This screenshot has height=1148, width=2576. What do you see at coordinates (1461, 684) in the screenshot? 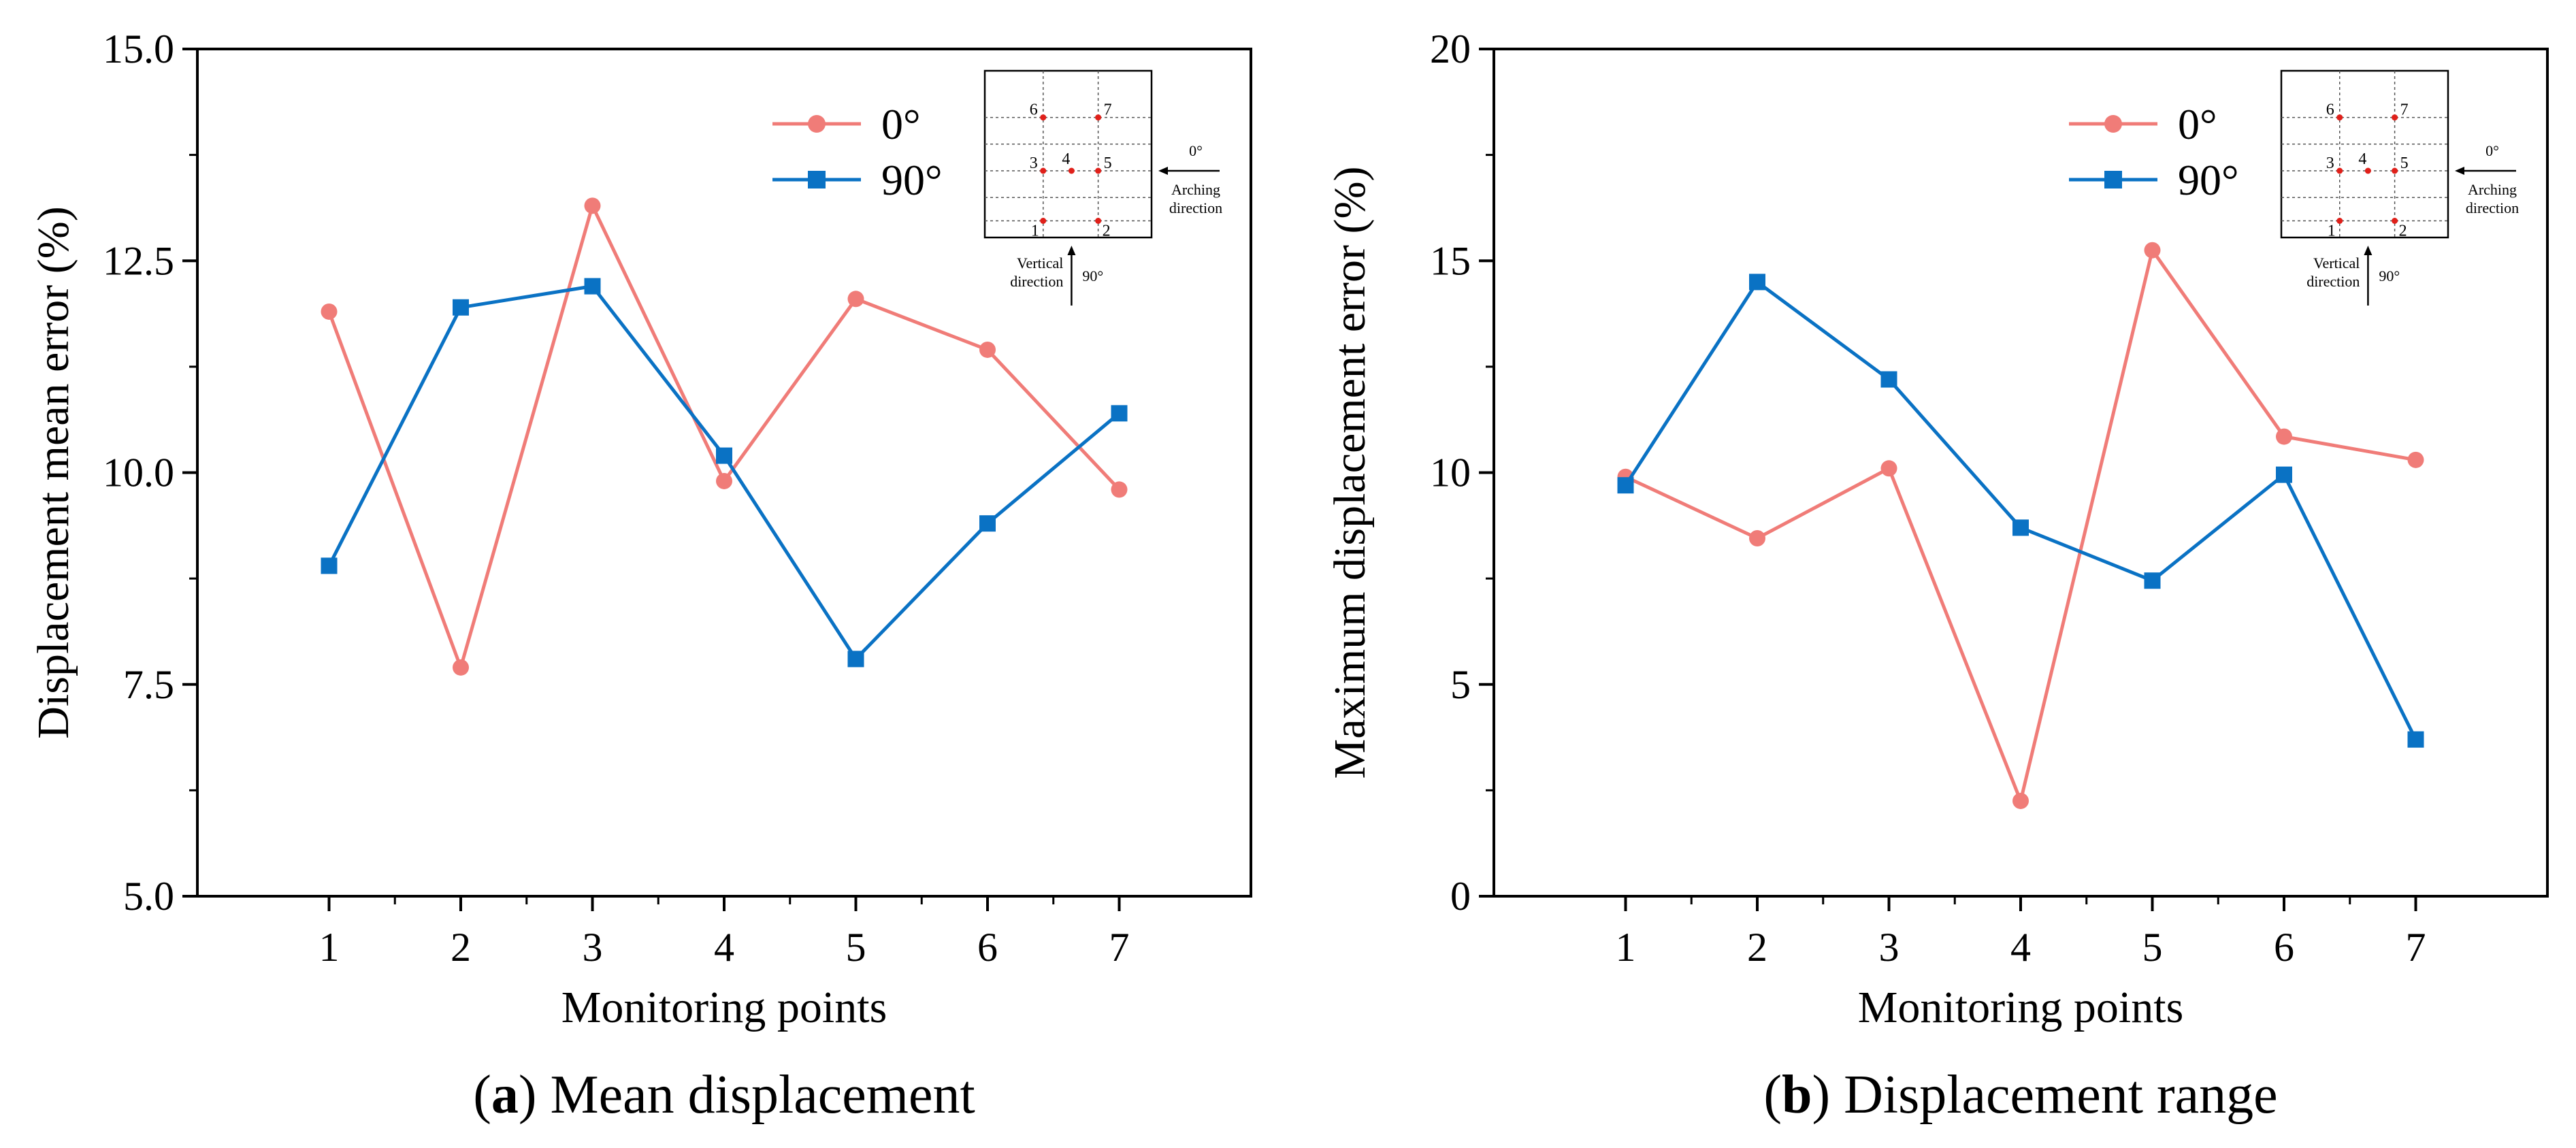
I see `y-tick-label: 5` at bounding box center [1461, 684].